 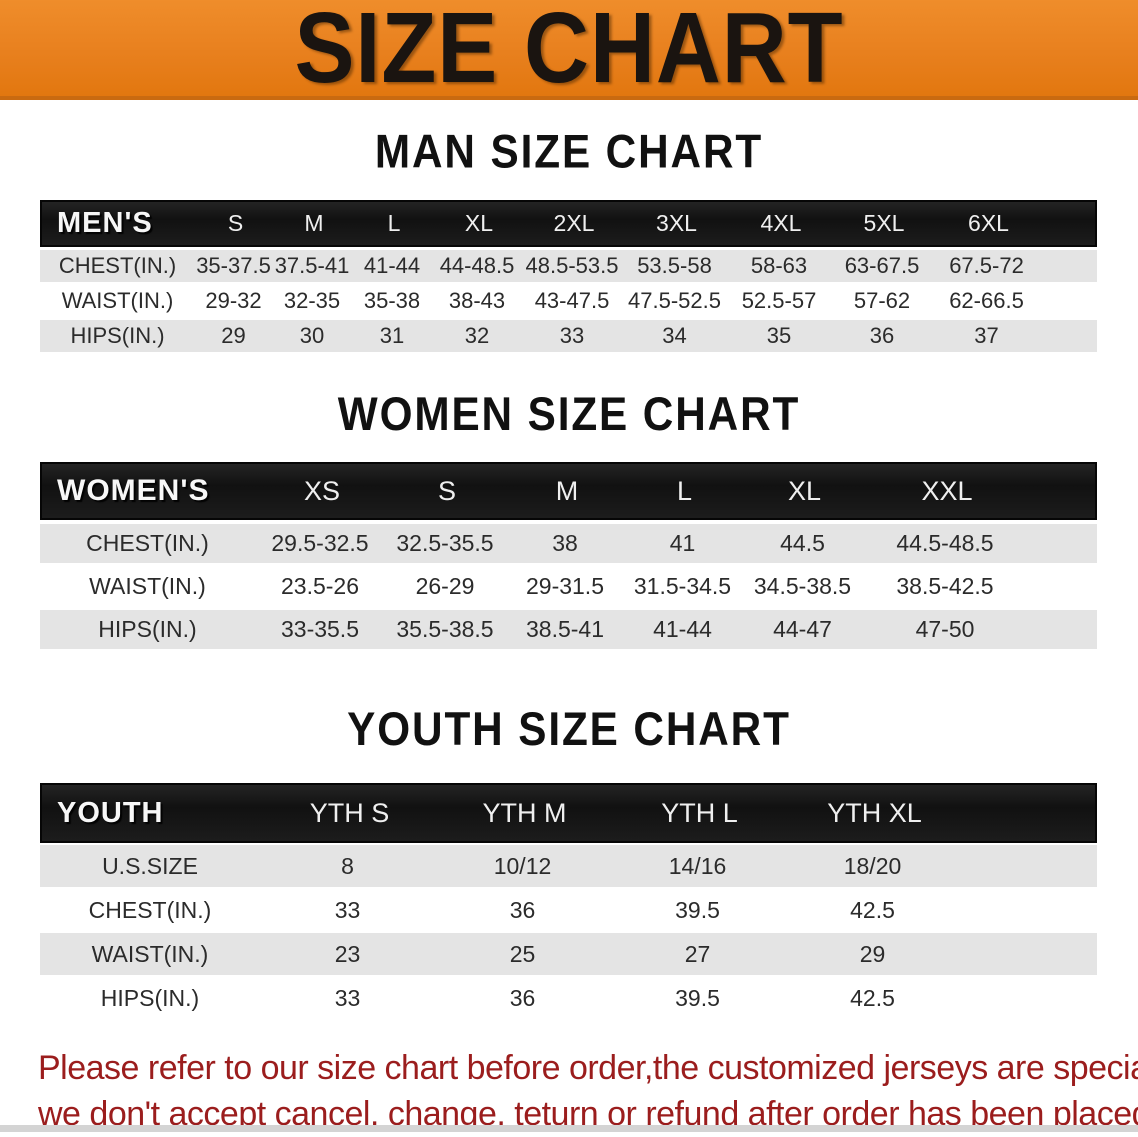 What do you see at coordinates (872, 865) in the screenshot?
I see `measurement-cell: 18/20` at bounding box center [872, 865].